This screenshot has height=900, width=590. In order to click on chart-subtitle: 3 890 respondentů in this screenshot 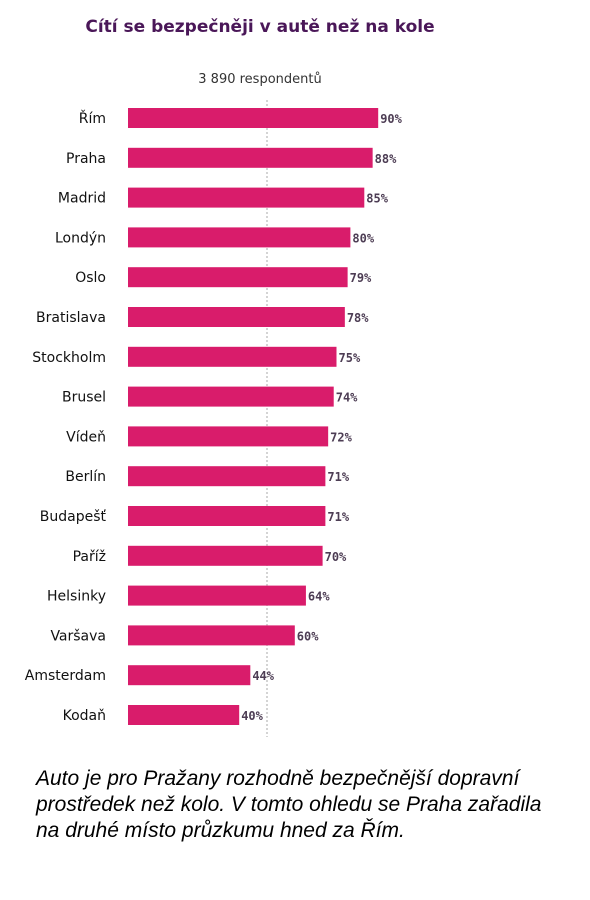, I will do `click(260, 79)`.